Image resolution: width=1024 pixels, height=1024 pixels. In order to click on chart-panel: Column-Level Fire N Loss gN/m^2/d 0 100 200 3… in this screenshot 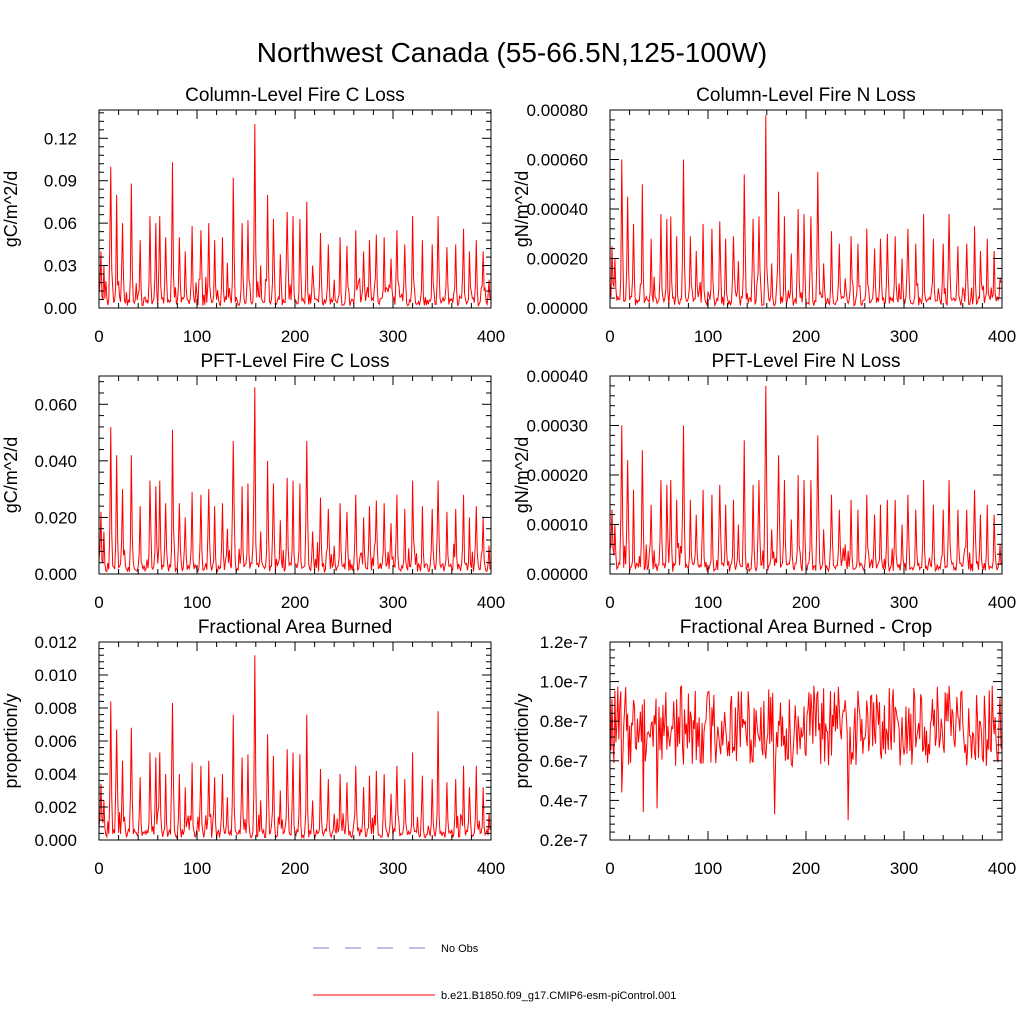, I will do `click(764, 215)`.